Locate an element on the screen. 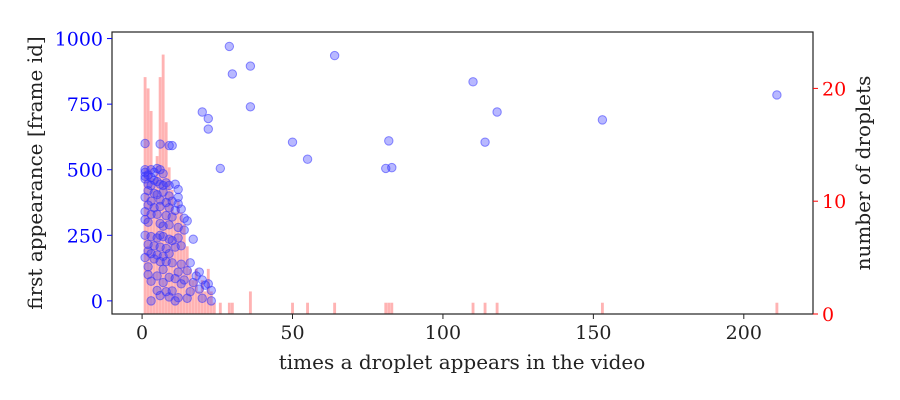 The height and width of the screenshot is (400, 900). right-y-tick-label: 0 is located at coordinates (828, 315).